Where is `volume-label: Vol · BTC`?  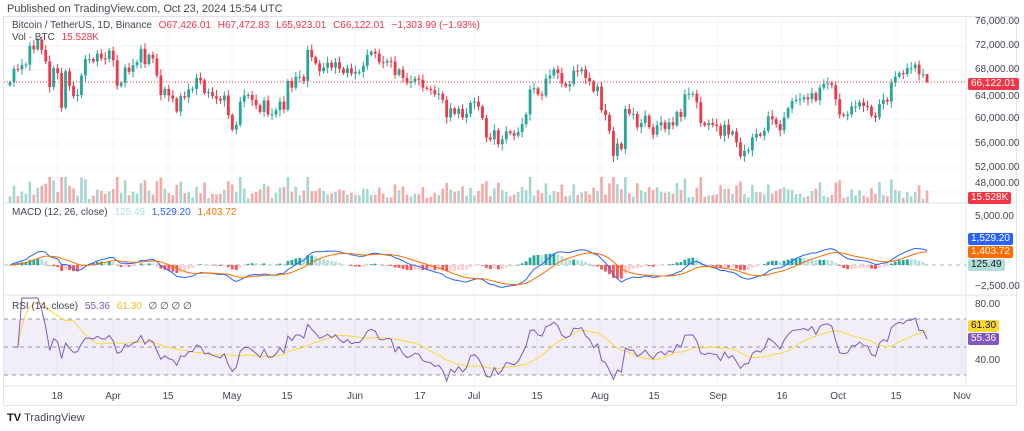
volume-label: Vol · BTC is located at coordinates (33, 37).